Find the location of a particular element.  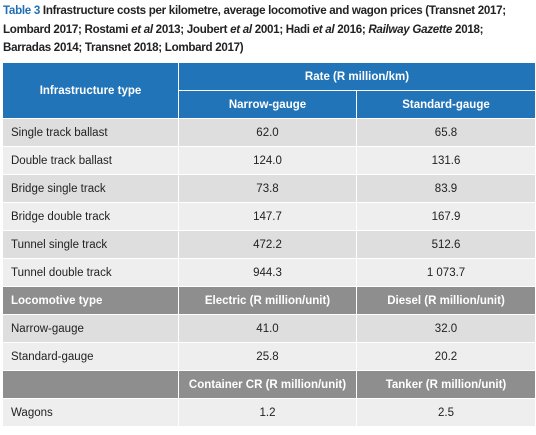

section-header: Diesel (R million/unit) is located at coordinates (446, 300).